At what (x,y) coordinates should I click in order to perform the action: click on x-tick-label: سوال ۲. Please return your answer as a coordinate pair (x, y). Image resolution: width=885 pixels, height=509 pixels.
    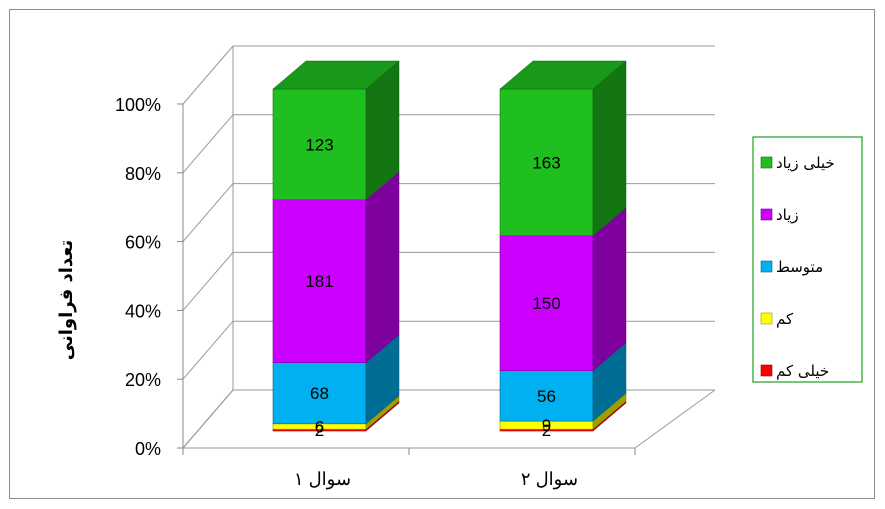
    Looking at the image, I should click on (549, 479).